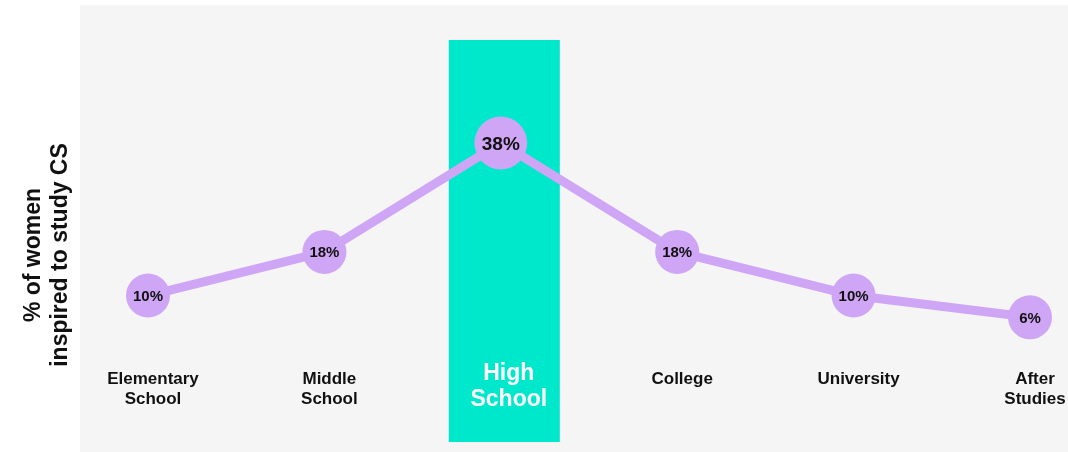 This screenshot has width=1068, height=452. Describe the element at coordinates (153, 388) in the screenshot. I see `x-tick-label: Elementary School` at that location.